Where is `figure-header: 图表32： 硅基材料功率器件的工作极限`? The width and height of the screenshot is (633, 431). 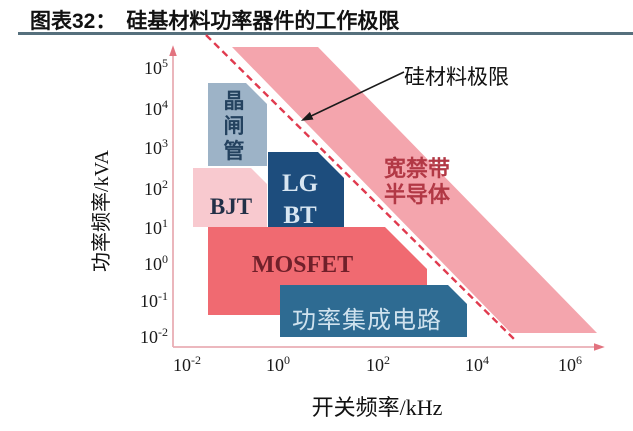
figure-header: 图表32： 硅基材料功率器件的工作极限 is located at coordinates (325, 20).